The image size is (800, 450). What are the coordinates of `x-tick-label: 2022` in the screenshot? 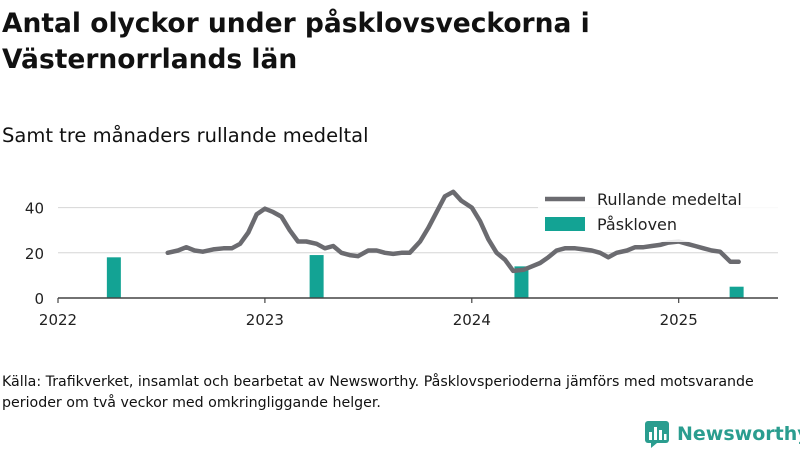 It's located at (58, 320).